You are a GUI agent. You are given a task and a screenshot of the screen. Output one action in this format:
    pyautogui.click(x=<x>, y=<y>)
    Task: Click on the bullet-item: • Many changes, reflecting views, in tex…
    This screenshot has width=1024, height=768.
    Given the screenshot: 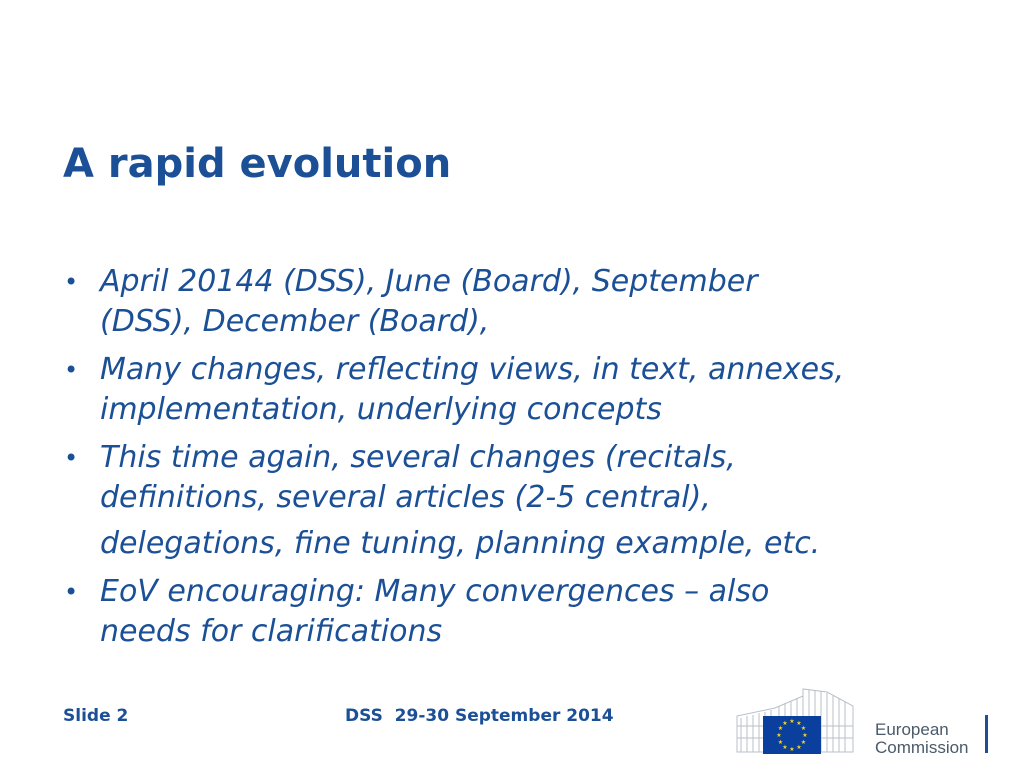 What is the action you would take?
    pyautogui.click(x=510, y=390)
    